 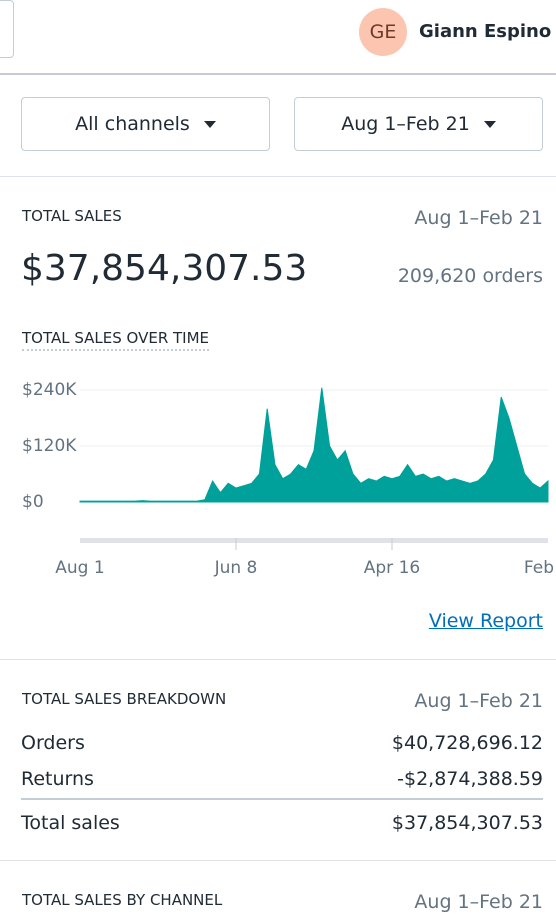 I want to click on x-axis-bar, so click(x=314, y=540).